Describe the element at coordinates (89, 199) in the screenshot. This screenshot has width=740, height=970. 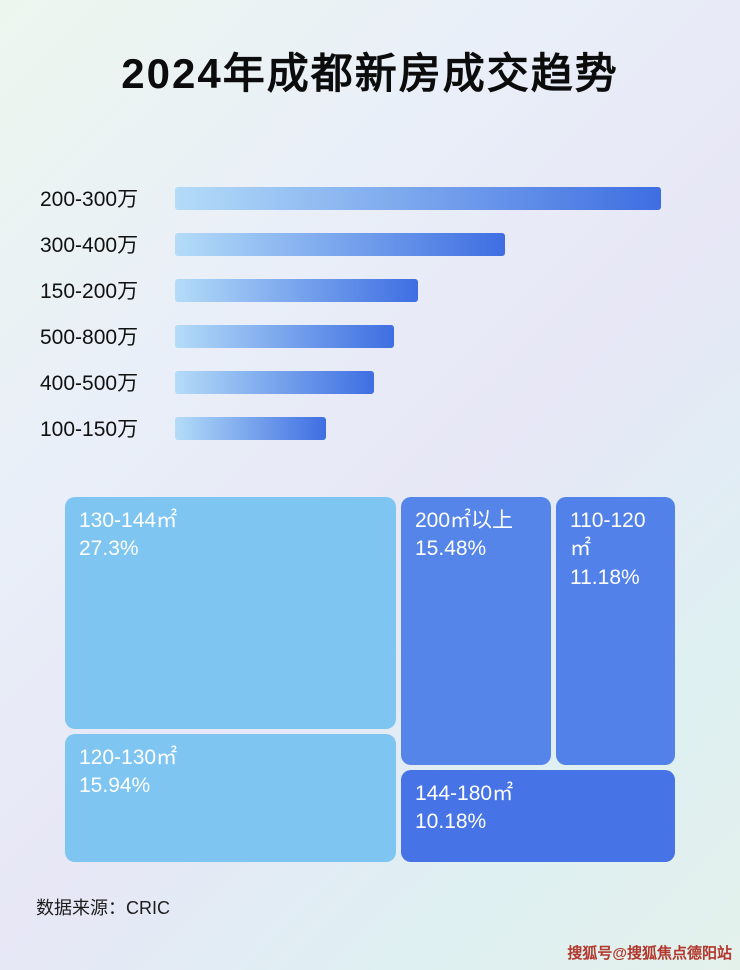
I see `bar-category-label: 200-300万` at that location.